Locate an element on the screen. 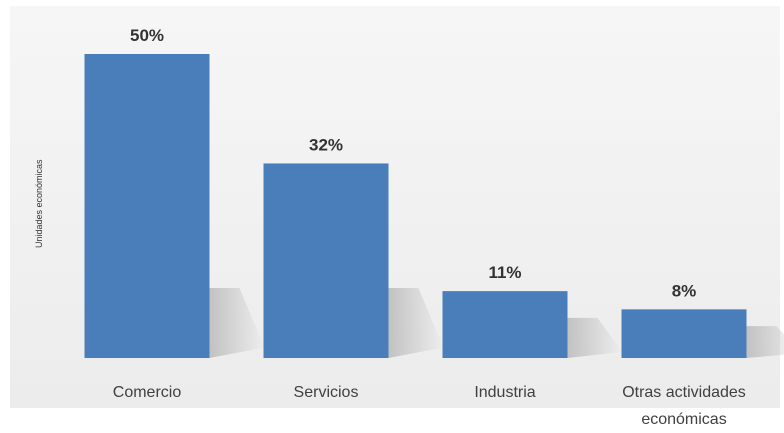 The height and width of the screenshot is (433, 784). data-label: 32% is located at coordinates (326, 144).